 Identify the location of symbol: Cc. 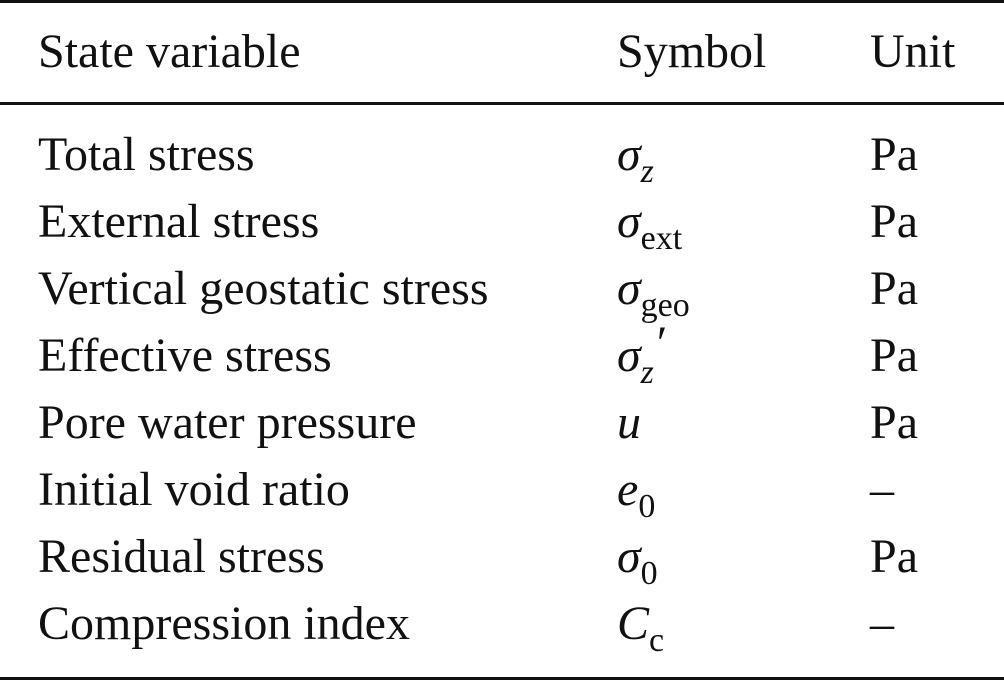
(640, 627).